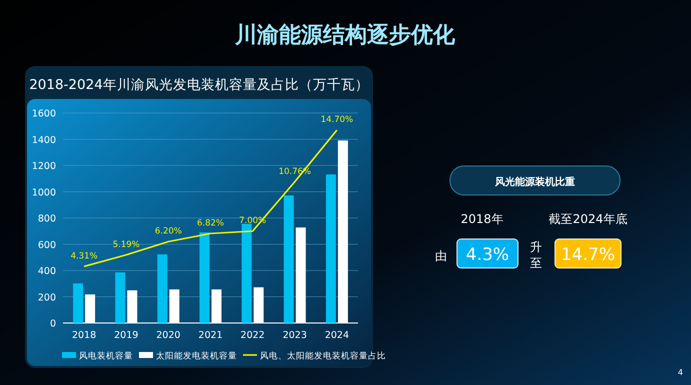 The width and height of the screenshot is (691, 385). Describe the element at coordinates (588, 255) in the screenshot. I see `text: 14.7%` at that location.